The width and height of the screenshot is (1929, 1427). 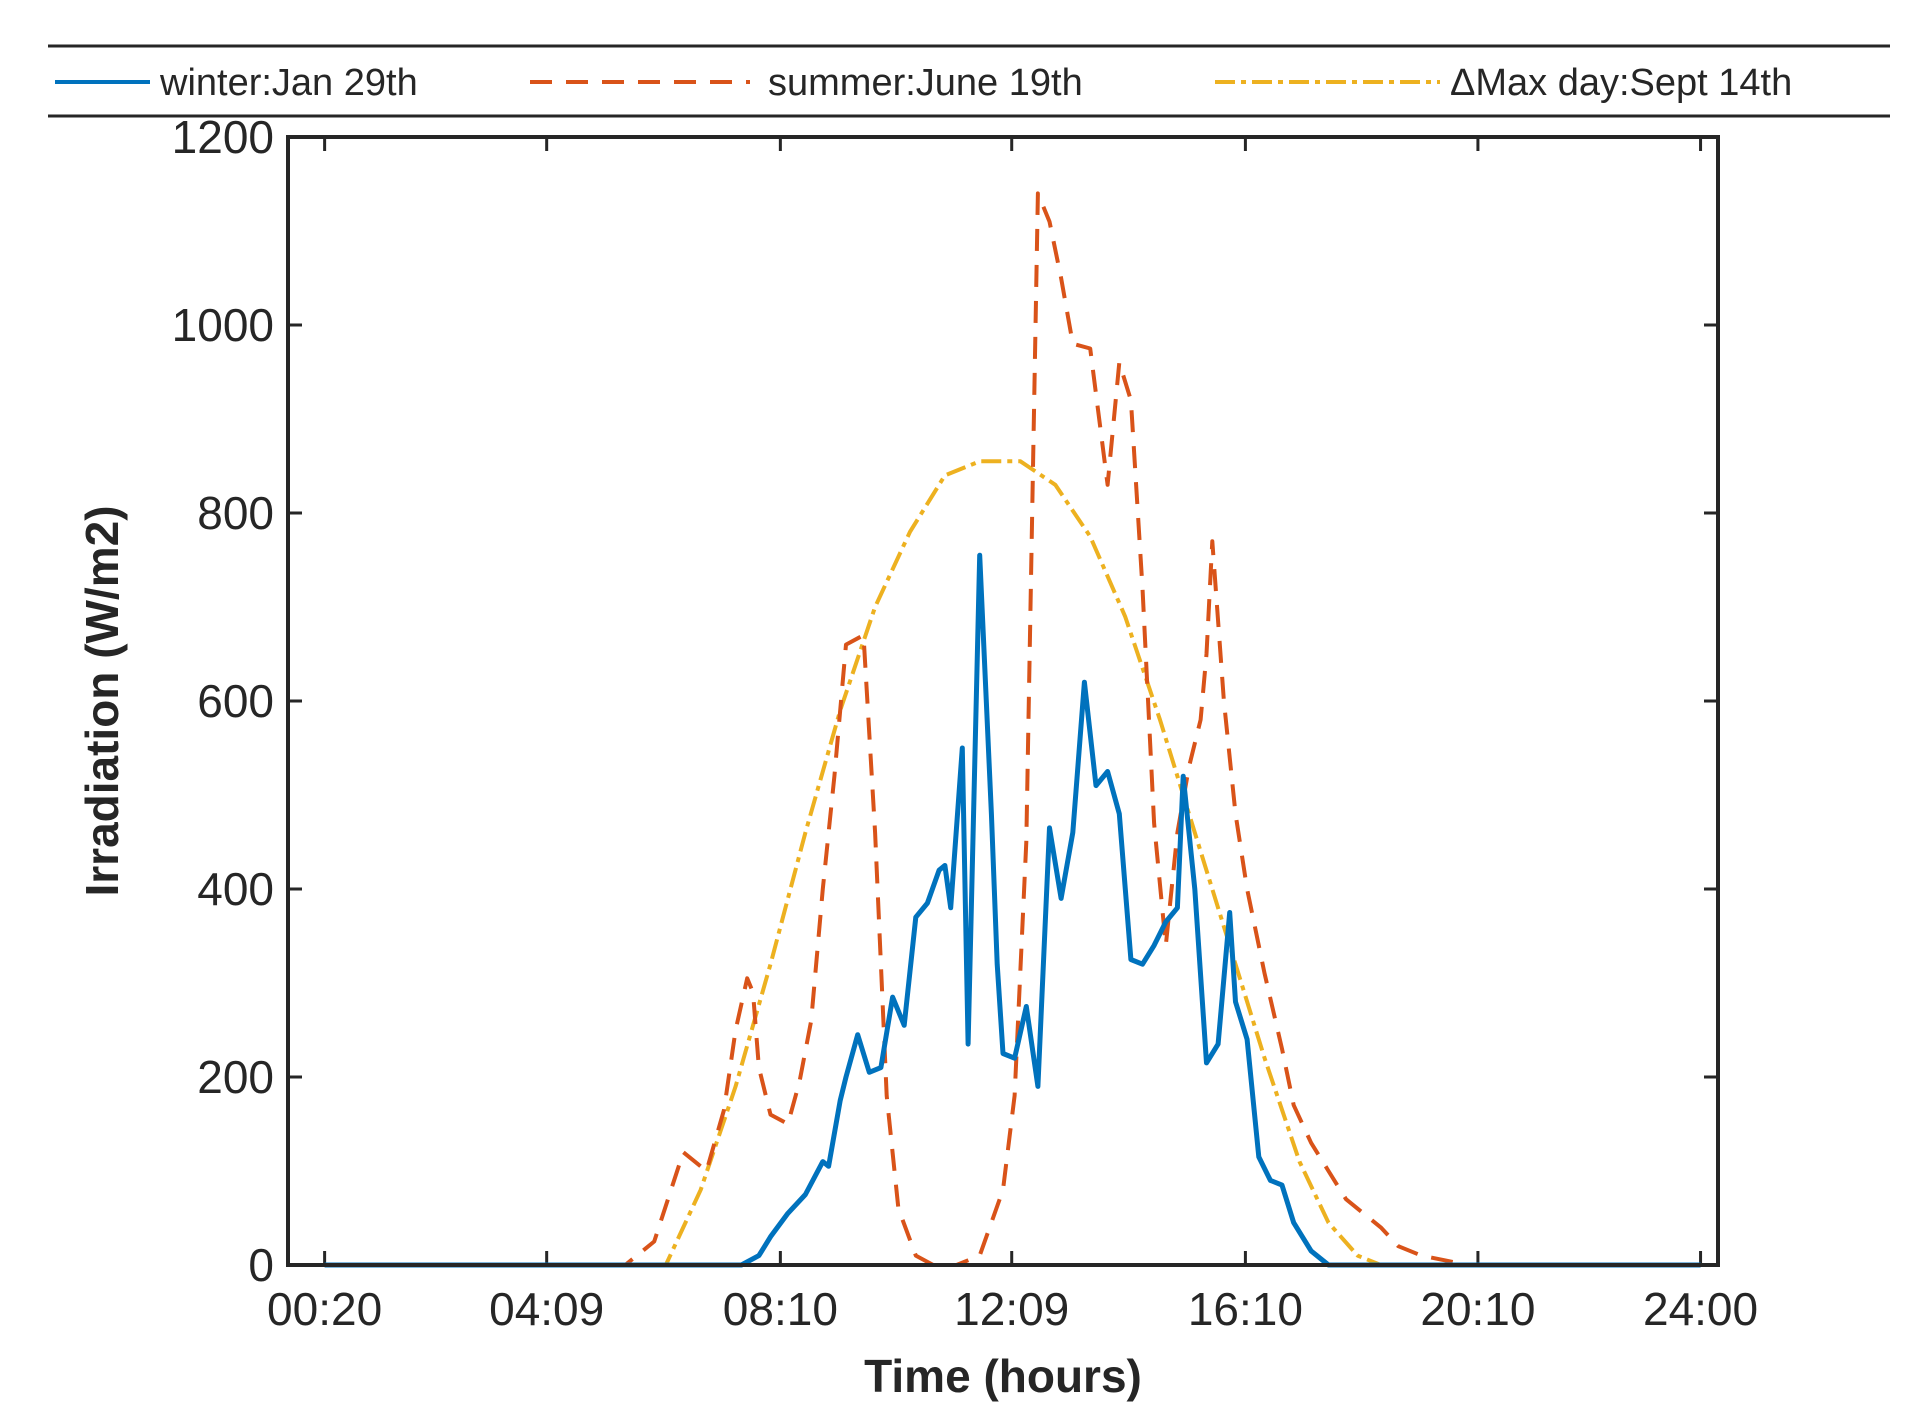 What do you see at coordinates (235, 513) in the screenshot?
I see `y-tick-label: 800` at bounding box center [235, 513].